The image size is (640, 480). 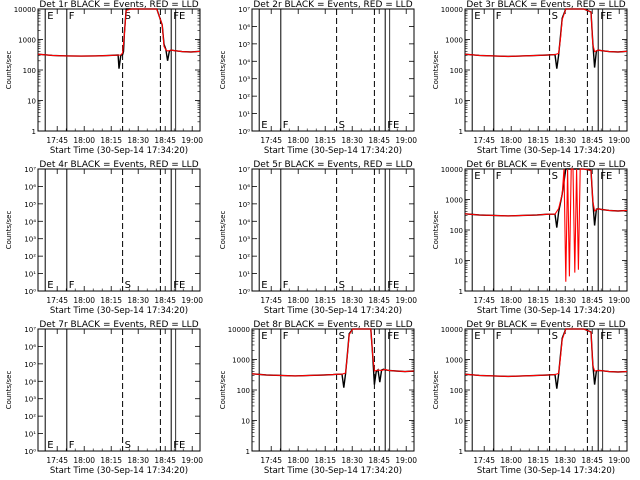 I want to click on y-tick-label: 10000, so click(x=239, y=330).